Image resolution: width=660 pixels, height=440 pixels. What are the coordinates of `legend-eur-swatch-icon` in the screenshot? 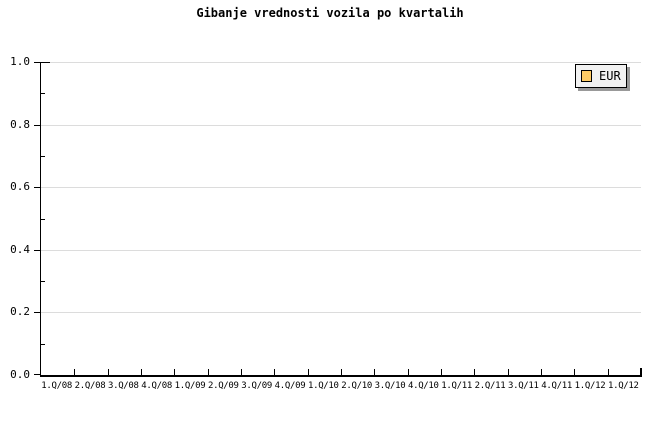 It's located at (586, 76).